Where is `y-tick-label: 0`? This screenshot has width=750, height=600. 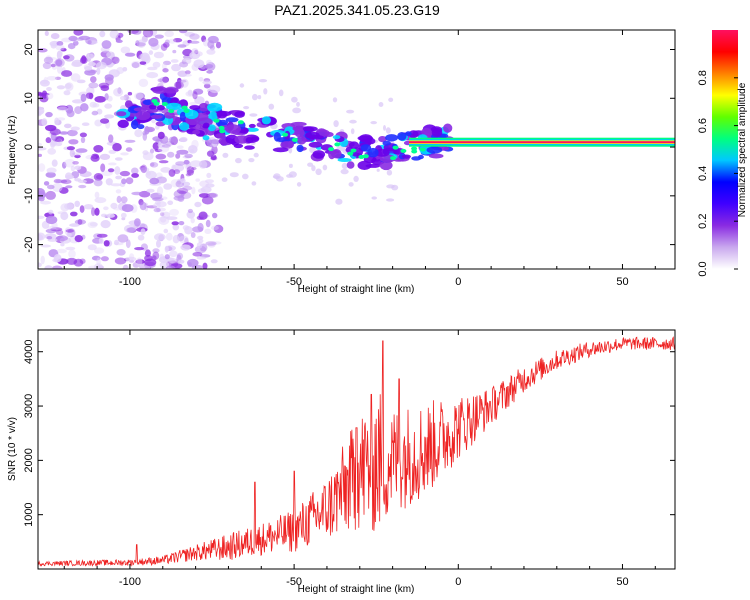
y-tick-label: 0 is located at coordinates (29, 147).